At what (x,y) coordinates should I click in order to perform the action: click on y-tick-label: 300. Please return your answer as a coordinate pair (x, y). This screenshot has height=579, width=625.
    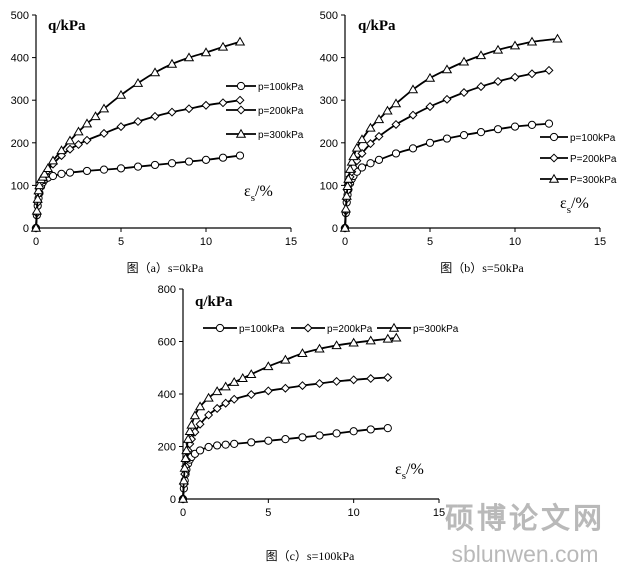
    Looking at the image, I should click on (329, 101).